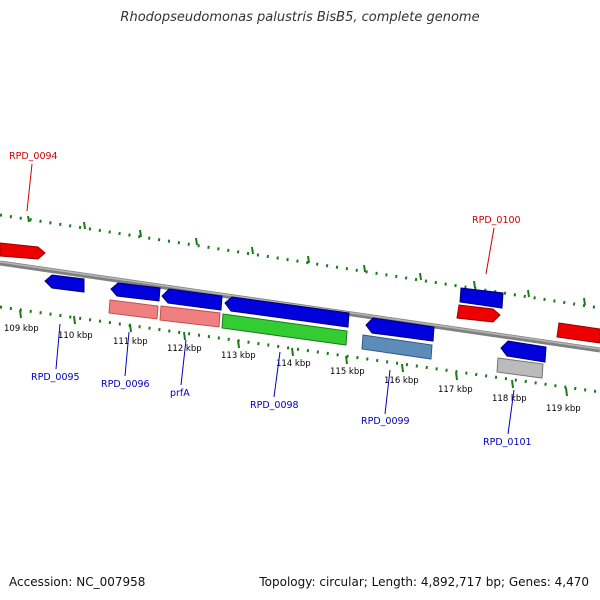 The image size is (600, 600). Describe the element at coordinates (33, 156) in the screenshot. I see `label-RPD_0094: RPD_0094` at that location.